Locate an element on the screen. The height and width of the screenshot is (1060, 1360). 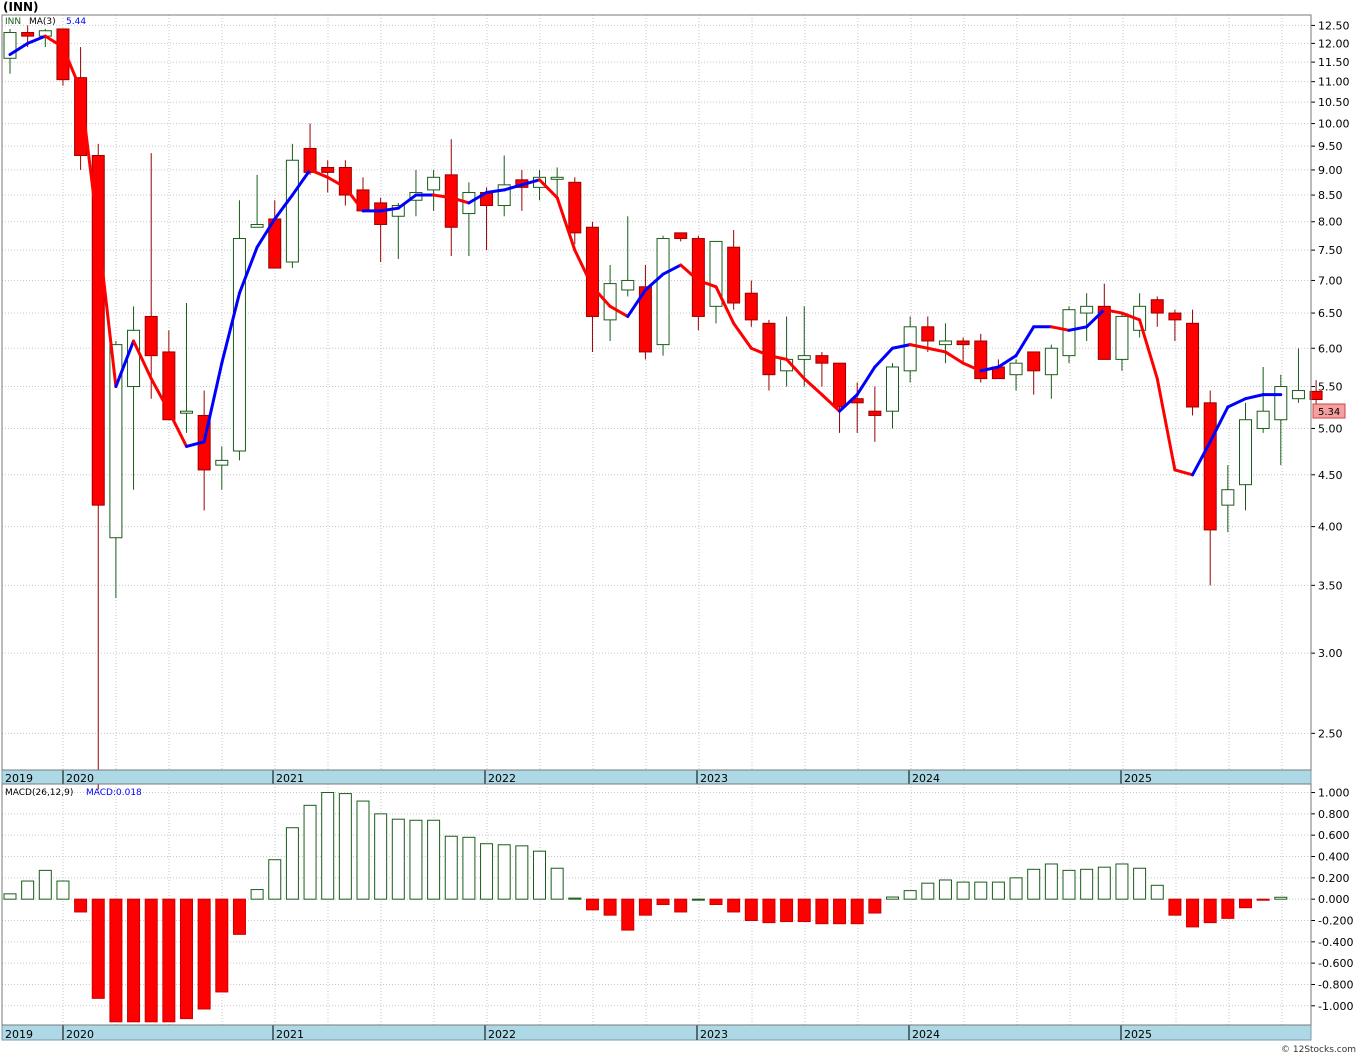
macd-tick-label: -0.200 is located at coordinates (1335, 920).